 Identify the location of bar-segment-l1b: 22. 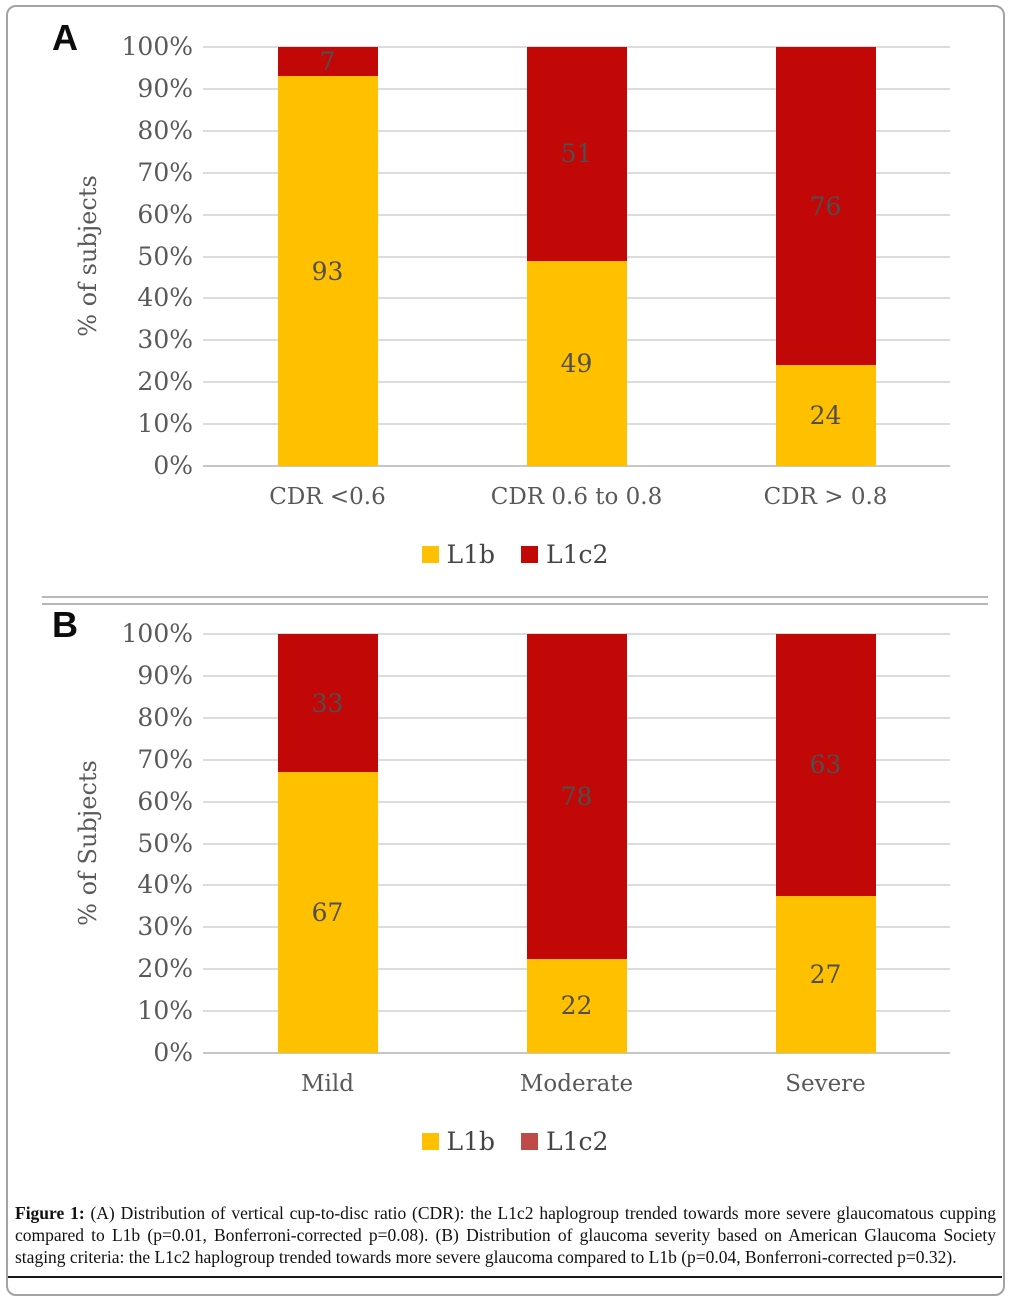
(576, 1005).